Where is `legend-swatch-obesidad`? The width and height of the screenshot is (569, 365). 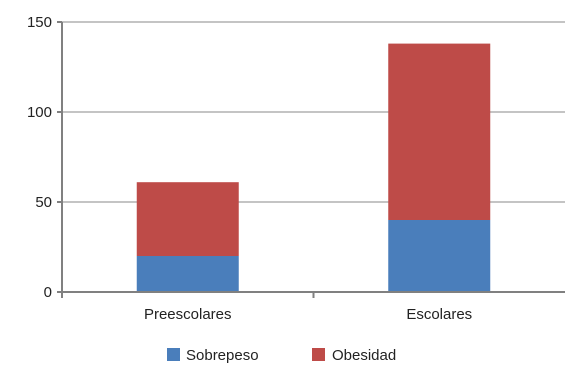 legend-swatch-obesidad is located at coordinates (318, 354).